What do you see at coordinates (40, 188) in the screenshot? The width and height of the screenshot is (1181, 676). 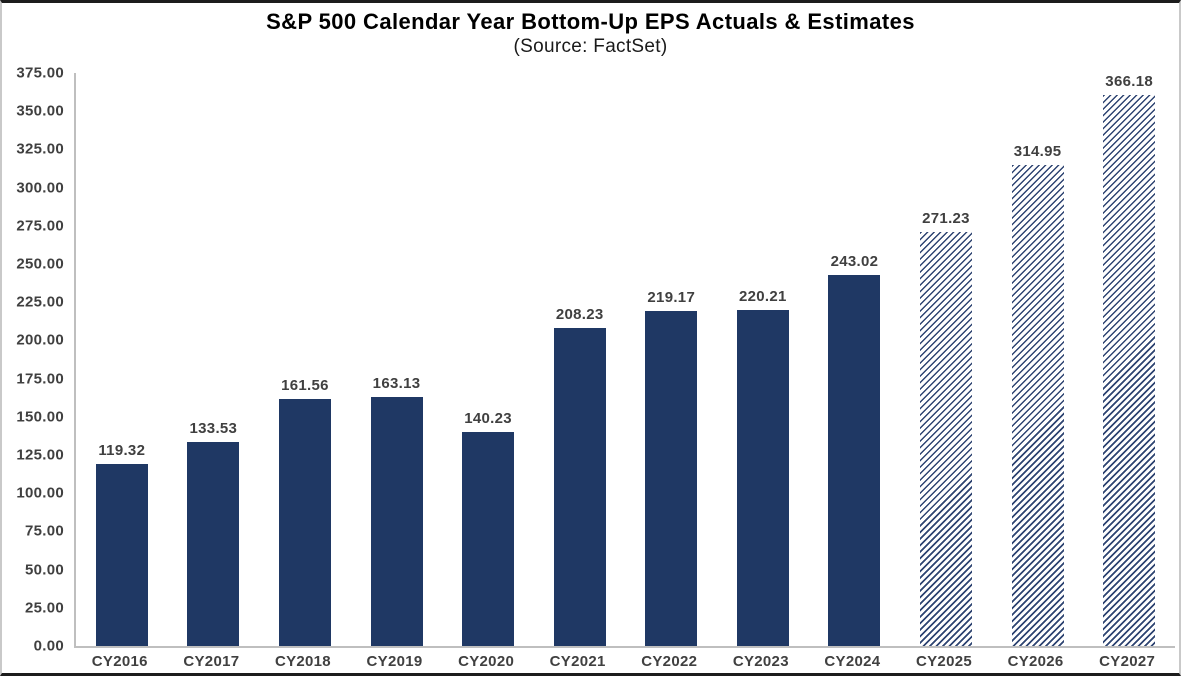 I see `y-tick-label: 300.00` at bounding box center [40, 188].